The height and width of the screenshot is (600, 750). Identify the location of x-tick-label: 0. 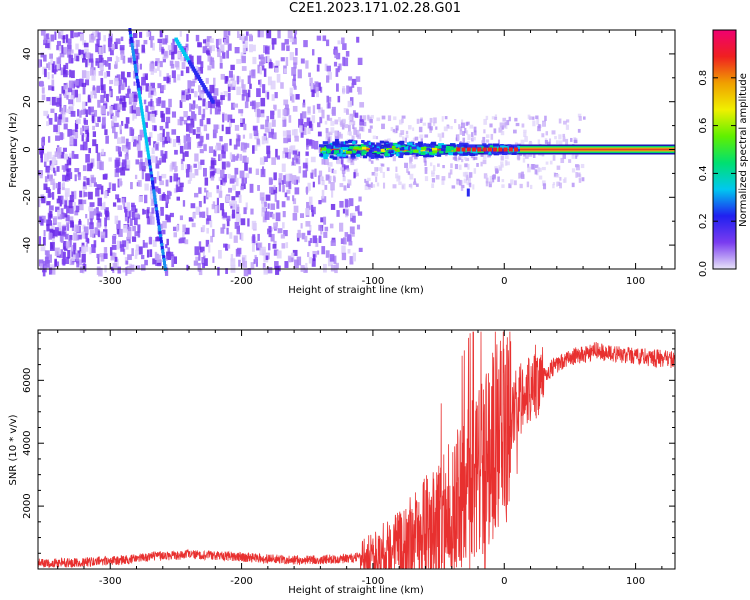
(504, 581).